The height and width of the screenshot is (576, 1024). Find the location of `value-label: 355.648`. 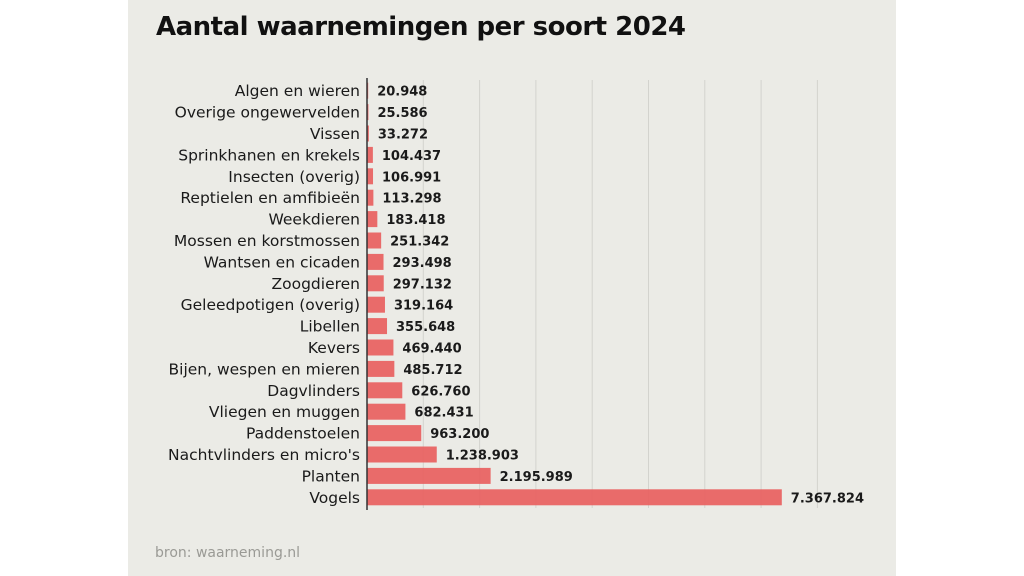

value-label: 355.648 is located at coordinates (425, 327).